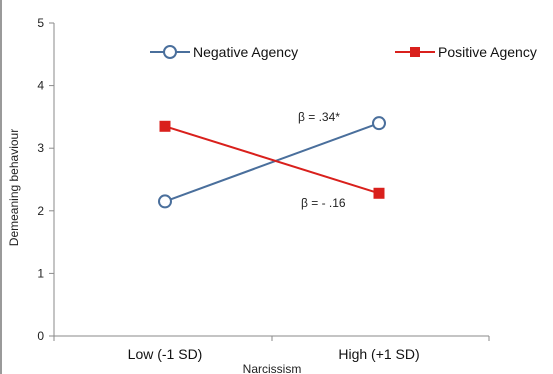 This screenshot has width=553, height=374. What do you see at coordinates (378, 354) in the screenshot?
I see `x-tick-label: High (+1 SD)` at bounding box center [378, 354].